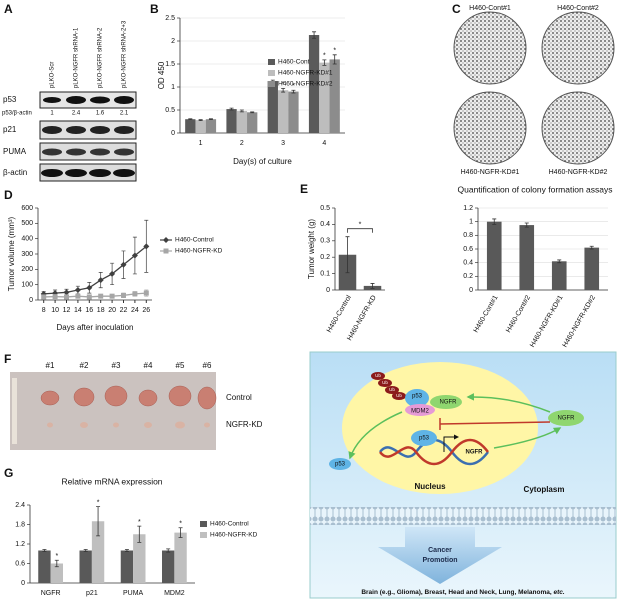 The image size is (617, 600). Describe the element at coordinates (468, 235) in the screenshot. I see `y-tick-label: 0.8` at that location.